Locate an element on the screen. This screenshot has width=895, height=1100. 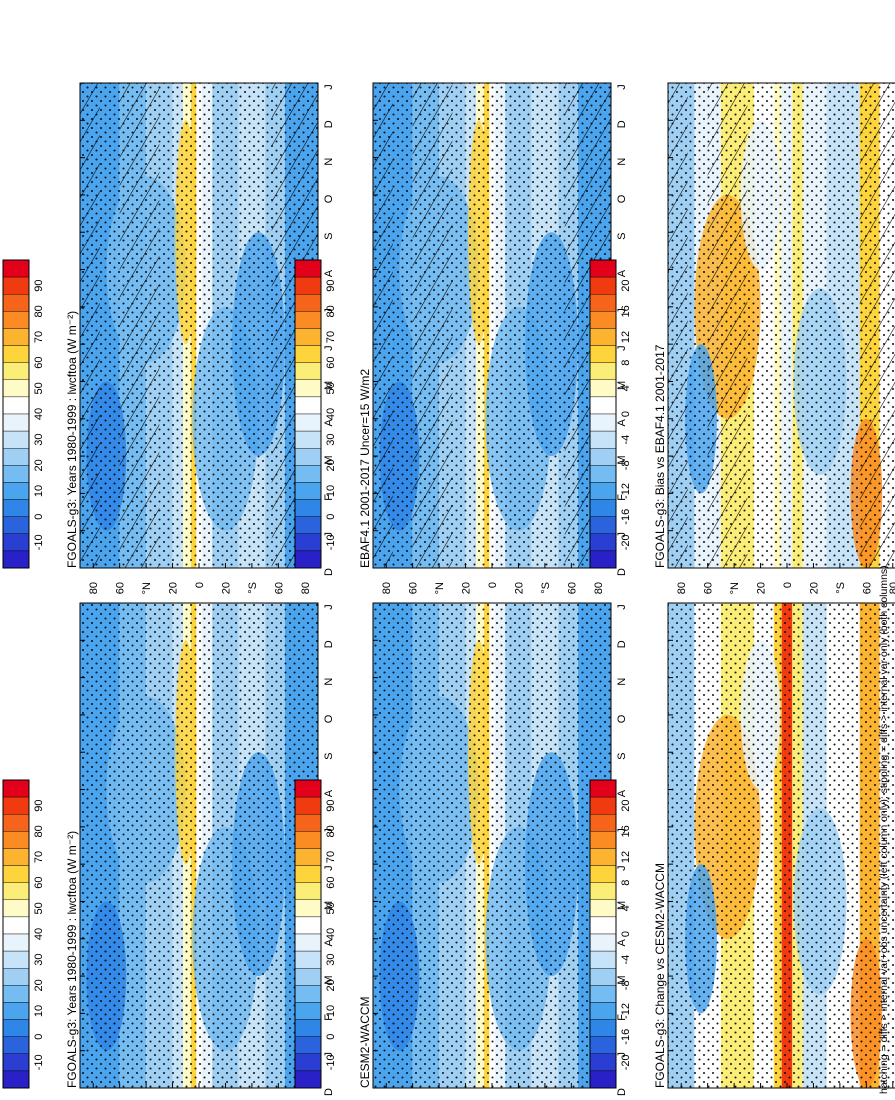
colorbar-tick-label: 70 is located at coordinates (331, 337).